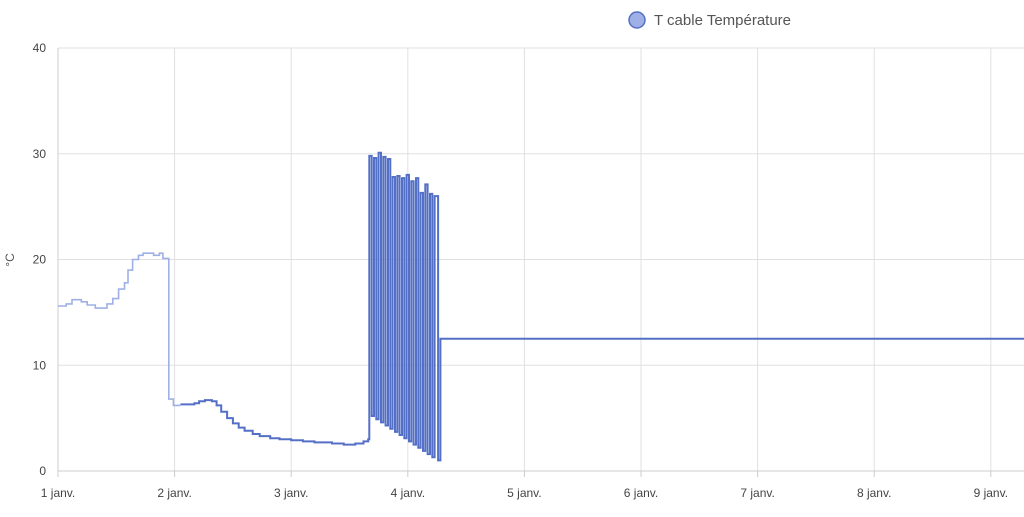 This screenshot has height=517, width=1024. What do you see at coordinates (291, 493) in the screenshot?
I see `x-tick-label: 3 janv.` at bounding box center [291, 493].